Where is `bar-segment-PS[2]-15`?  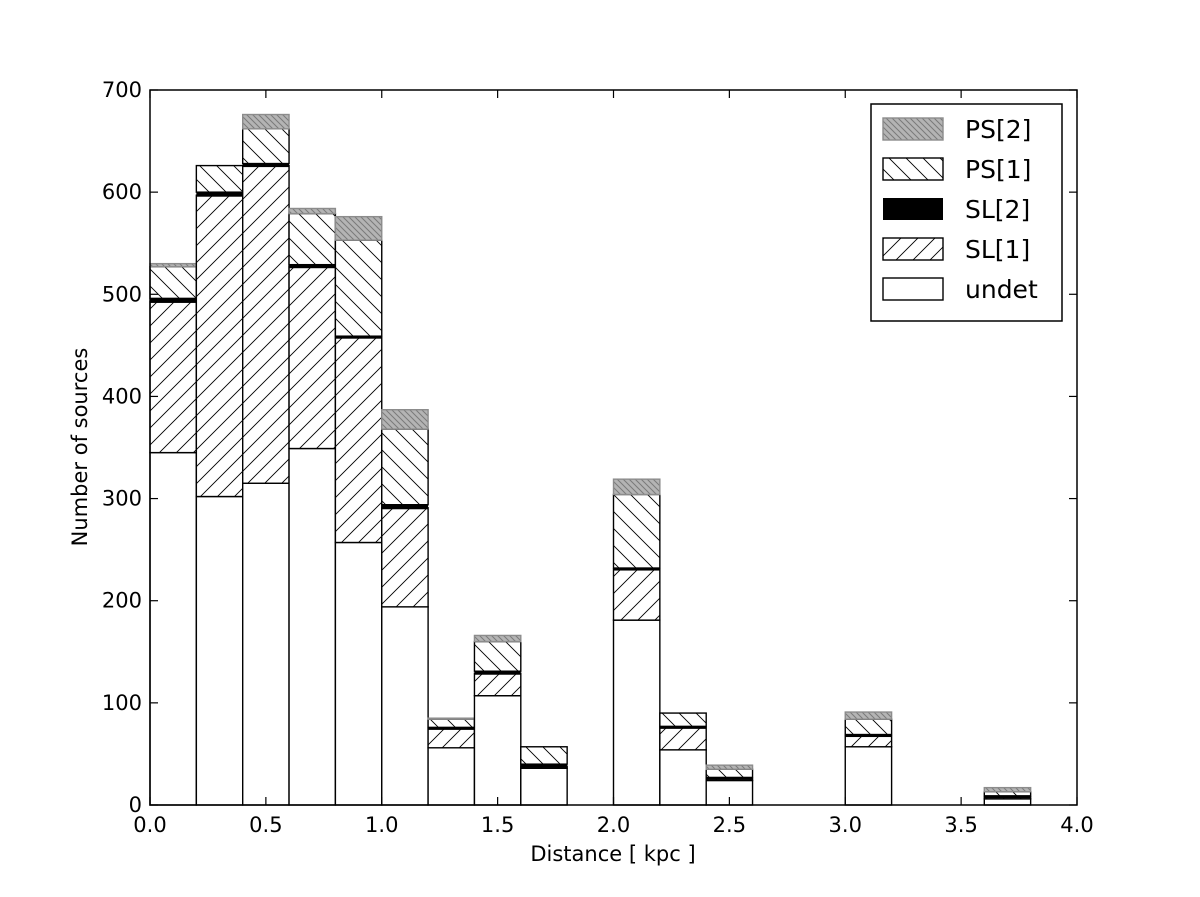 bar-segment-PS[2]-15 is located at coordinates (868, 715).